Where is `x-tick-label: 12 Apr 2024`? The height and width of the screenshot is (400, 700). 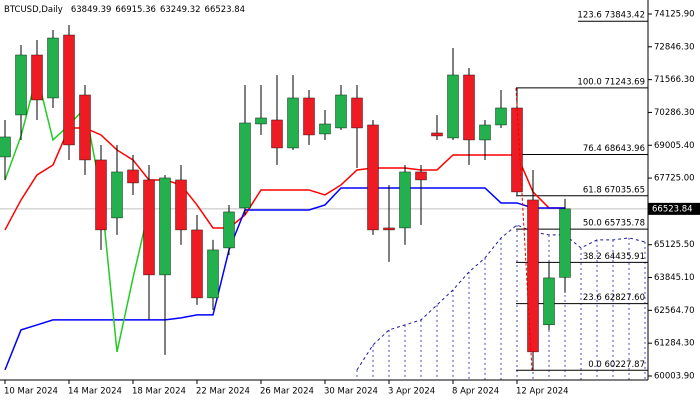 x-tick-label: 12 Apr 2024 is located at coordinates (542, 392).